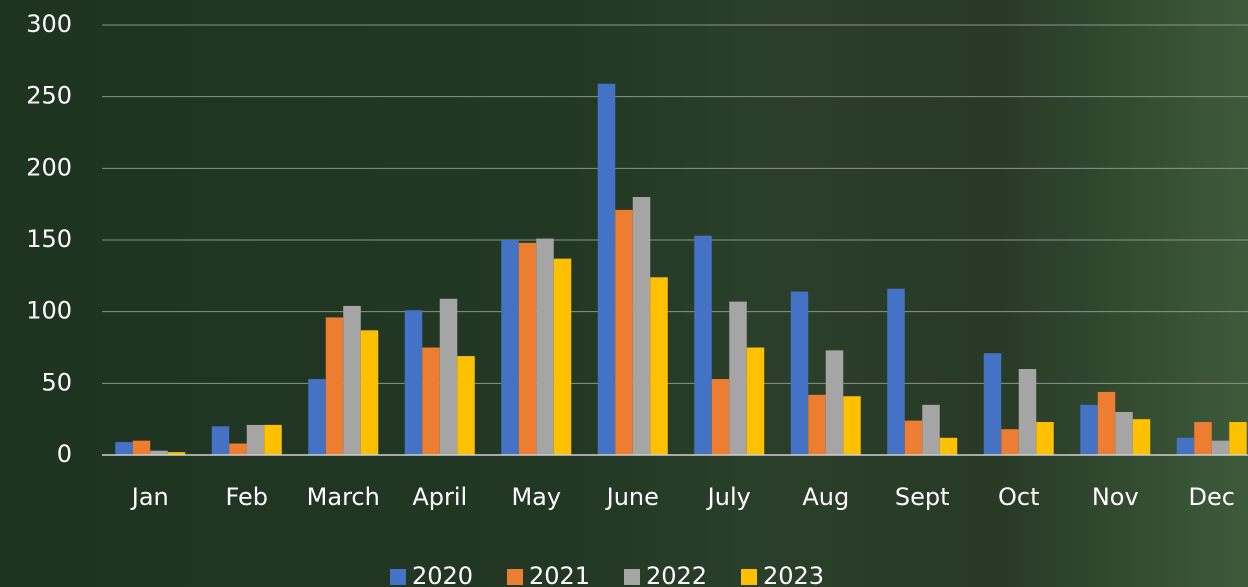 The image size is (1248, 587). What do you see at coordinates (442, 574) in the screenshot?
I see `legend-label: 2020` at bounding box center [442, 574].